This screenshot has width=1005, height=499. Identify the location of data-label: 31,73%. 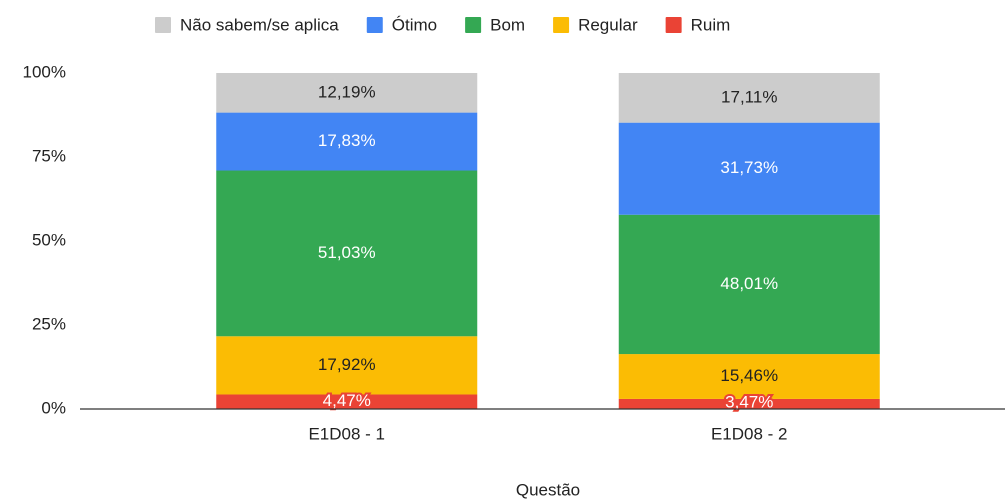
(749, 167).